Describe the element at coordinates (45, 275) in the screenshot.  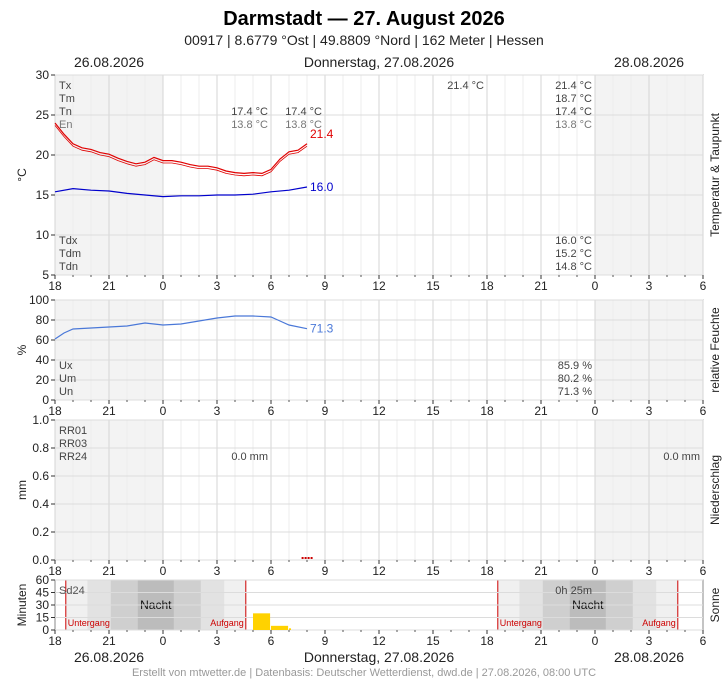
I see `y-tick-label: 5` at that location.